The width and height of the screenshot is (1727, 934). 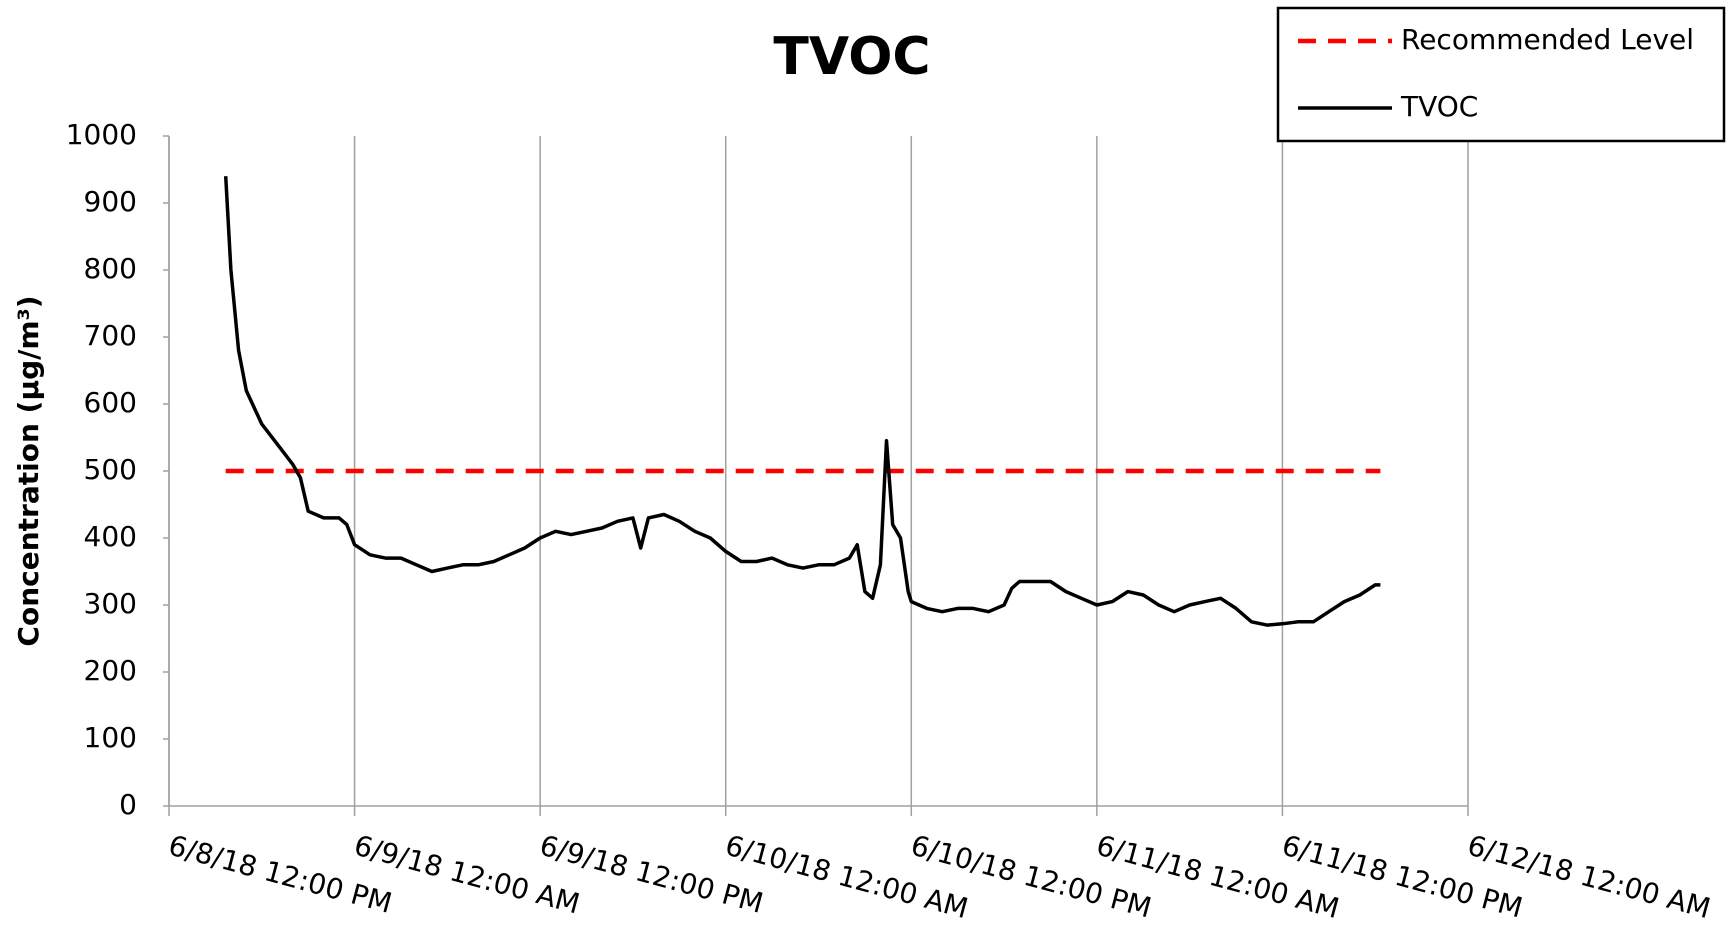 I want to click on y-tick-label: 1000, so click(x=101, y=134).